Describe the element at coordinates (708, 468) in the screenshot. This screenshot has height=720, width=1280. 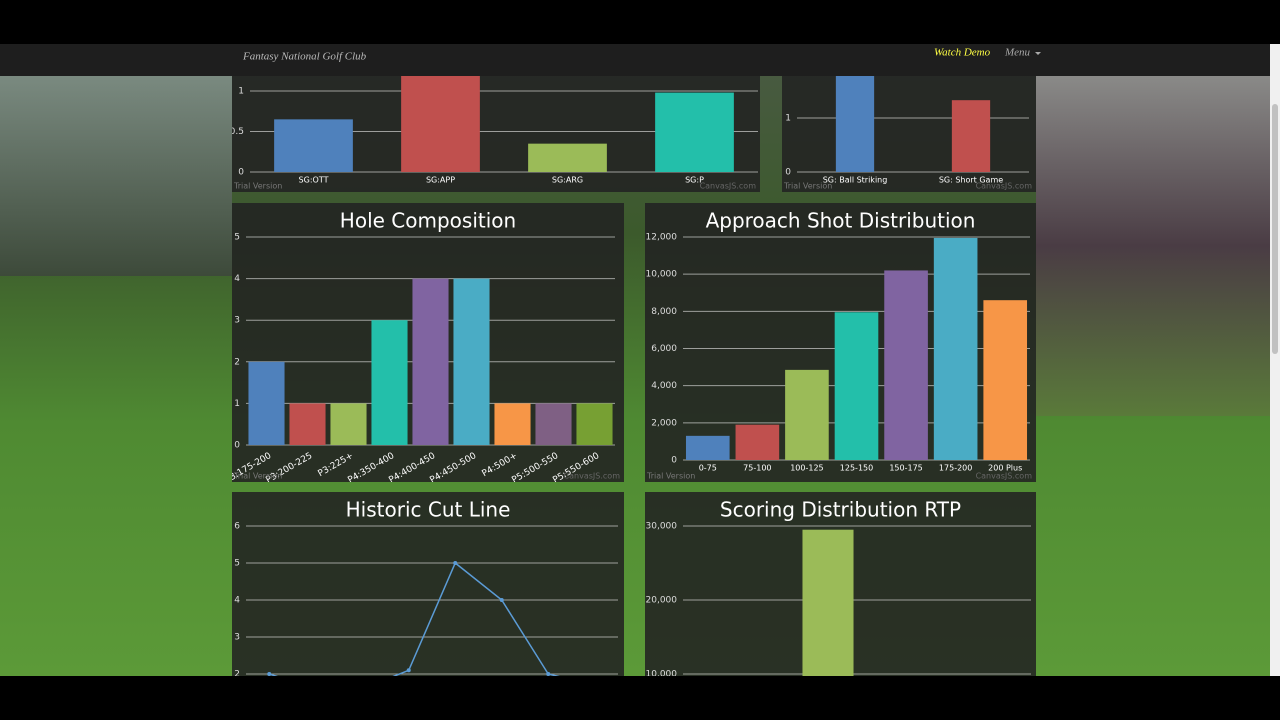
I see `x-tick-label: 0-75` at that location.